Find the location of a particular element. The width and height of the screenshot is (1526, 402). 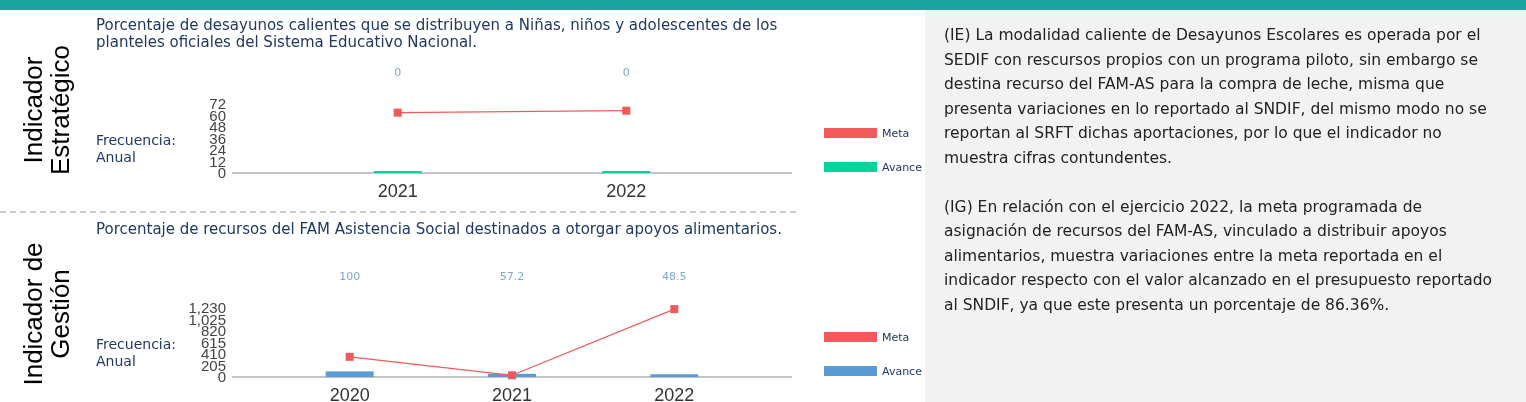

x-tick-label: 2020 is located at coordinates (349, 393).